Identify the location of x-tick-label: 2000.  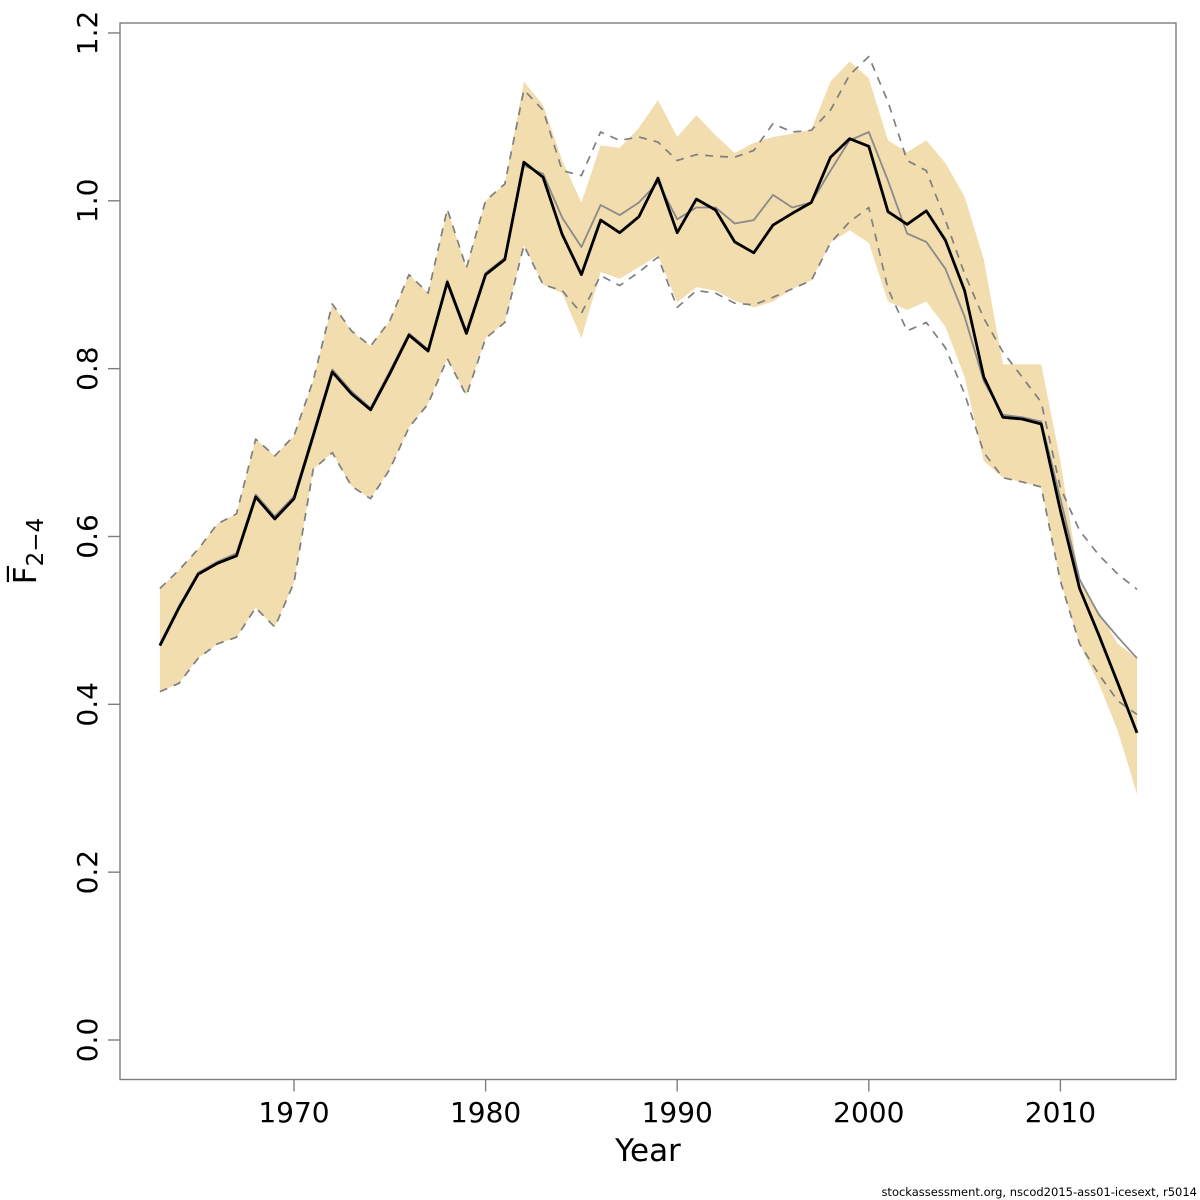
(868, 1112).